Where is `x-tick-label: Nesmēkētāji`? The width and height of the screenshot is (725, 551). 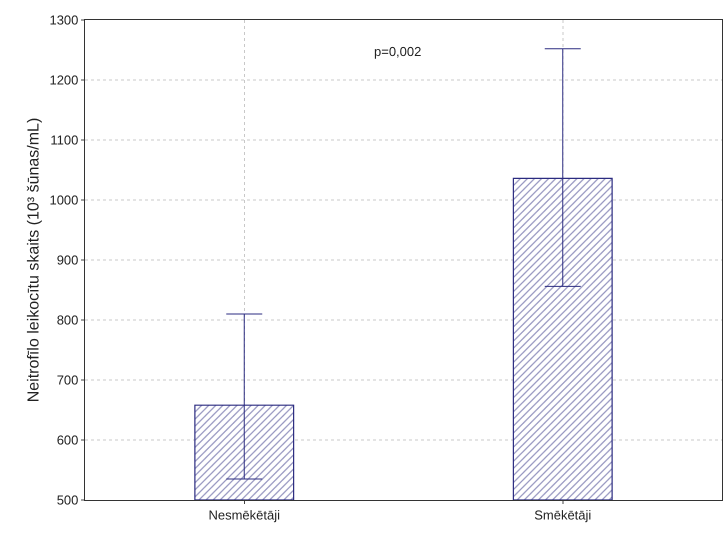
x-tick-label: Nesmēkētāji is located at coordinates (244, 515).